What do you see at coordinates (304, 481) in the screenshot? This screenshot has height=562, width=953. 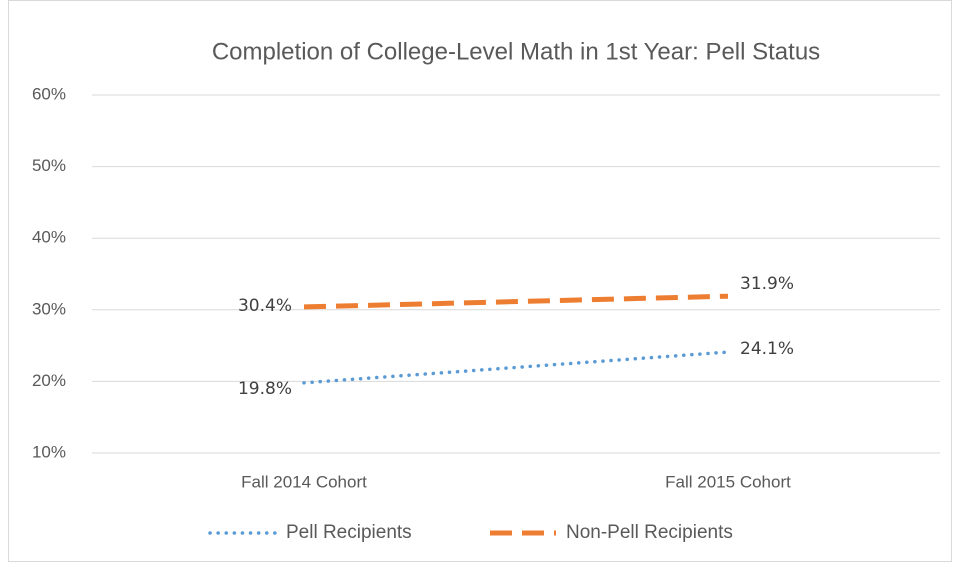 I see `x-tick-label: Fall 2014 Cohort` at bounding box center [304, 481].